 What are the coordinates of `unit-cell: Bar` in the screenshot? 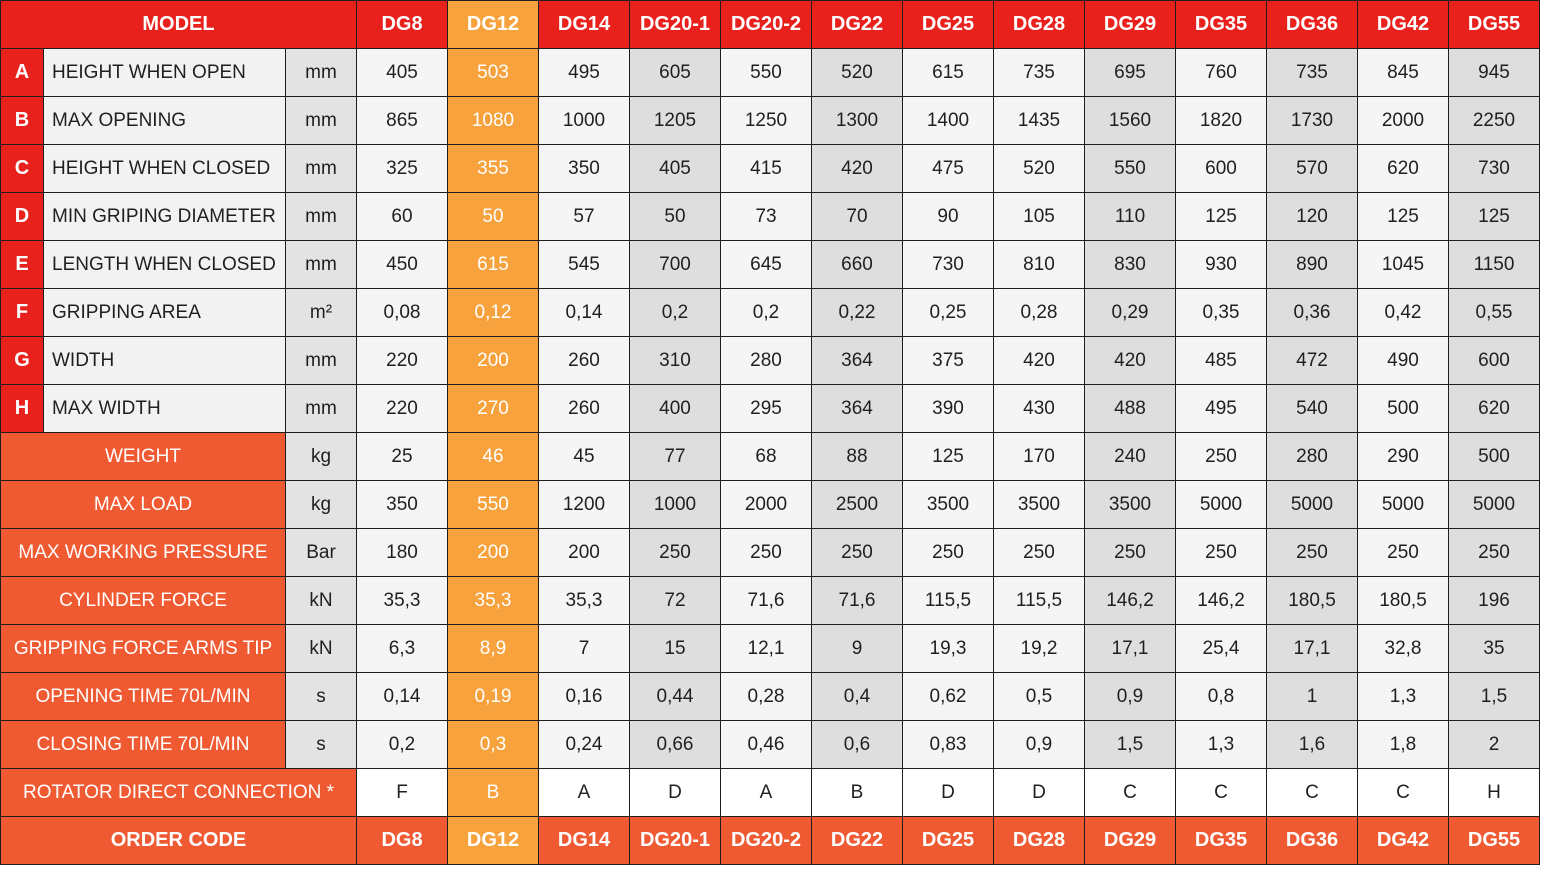 It's located at (321, 552).